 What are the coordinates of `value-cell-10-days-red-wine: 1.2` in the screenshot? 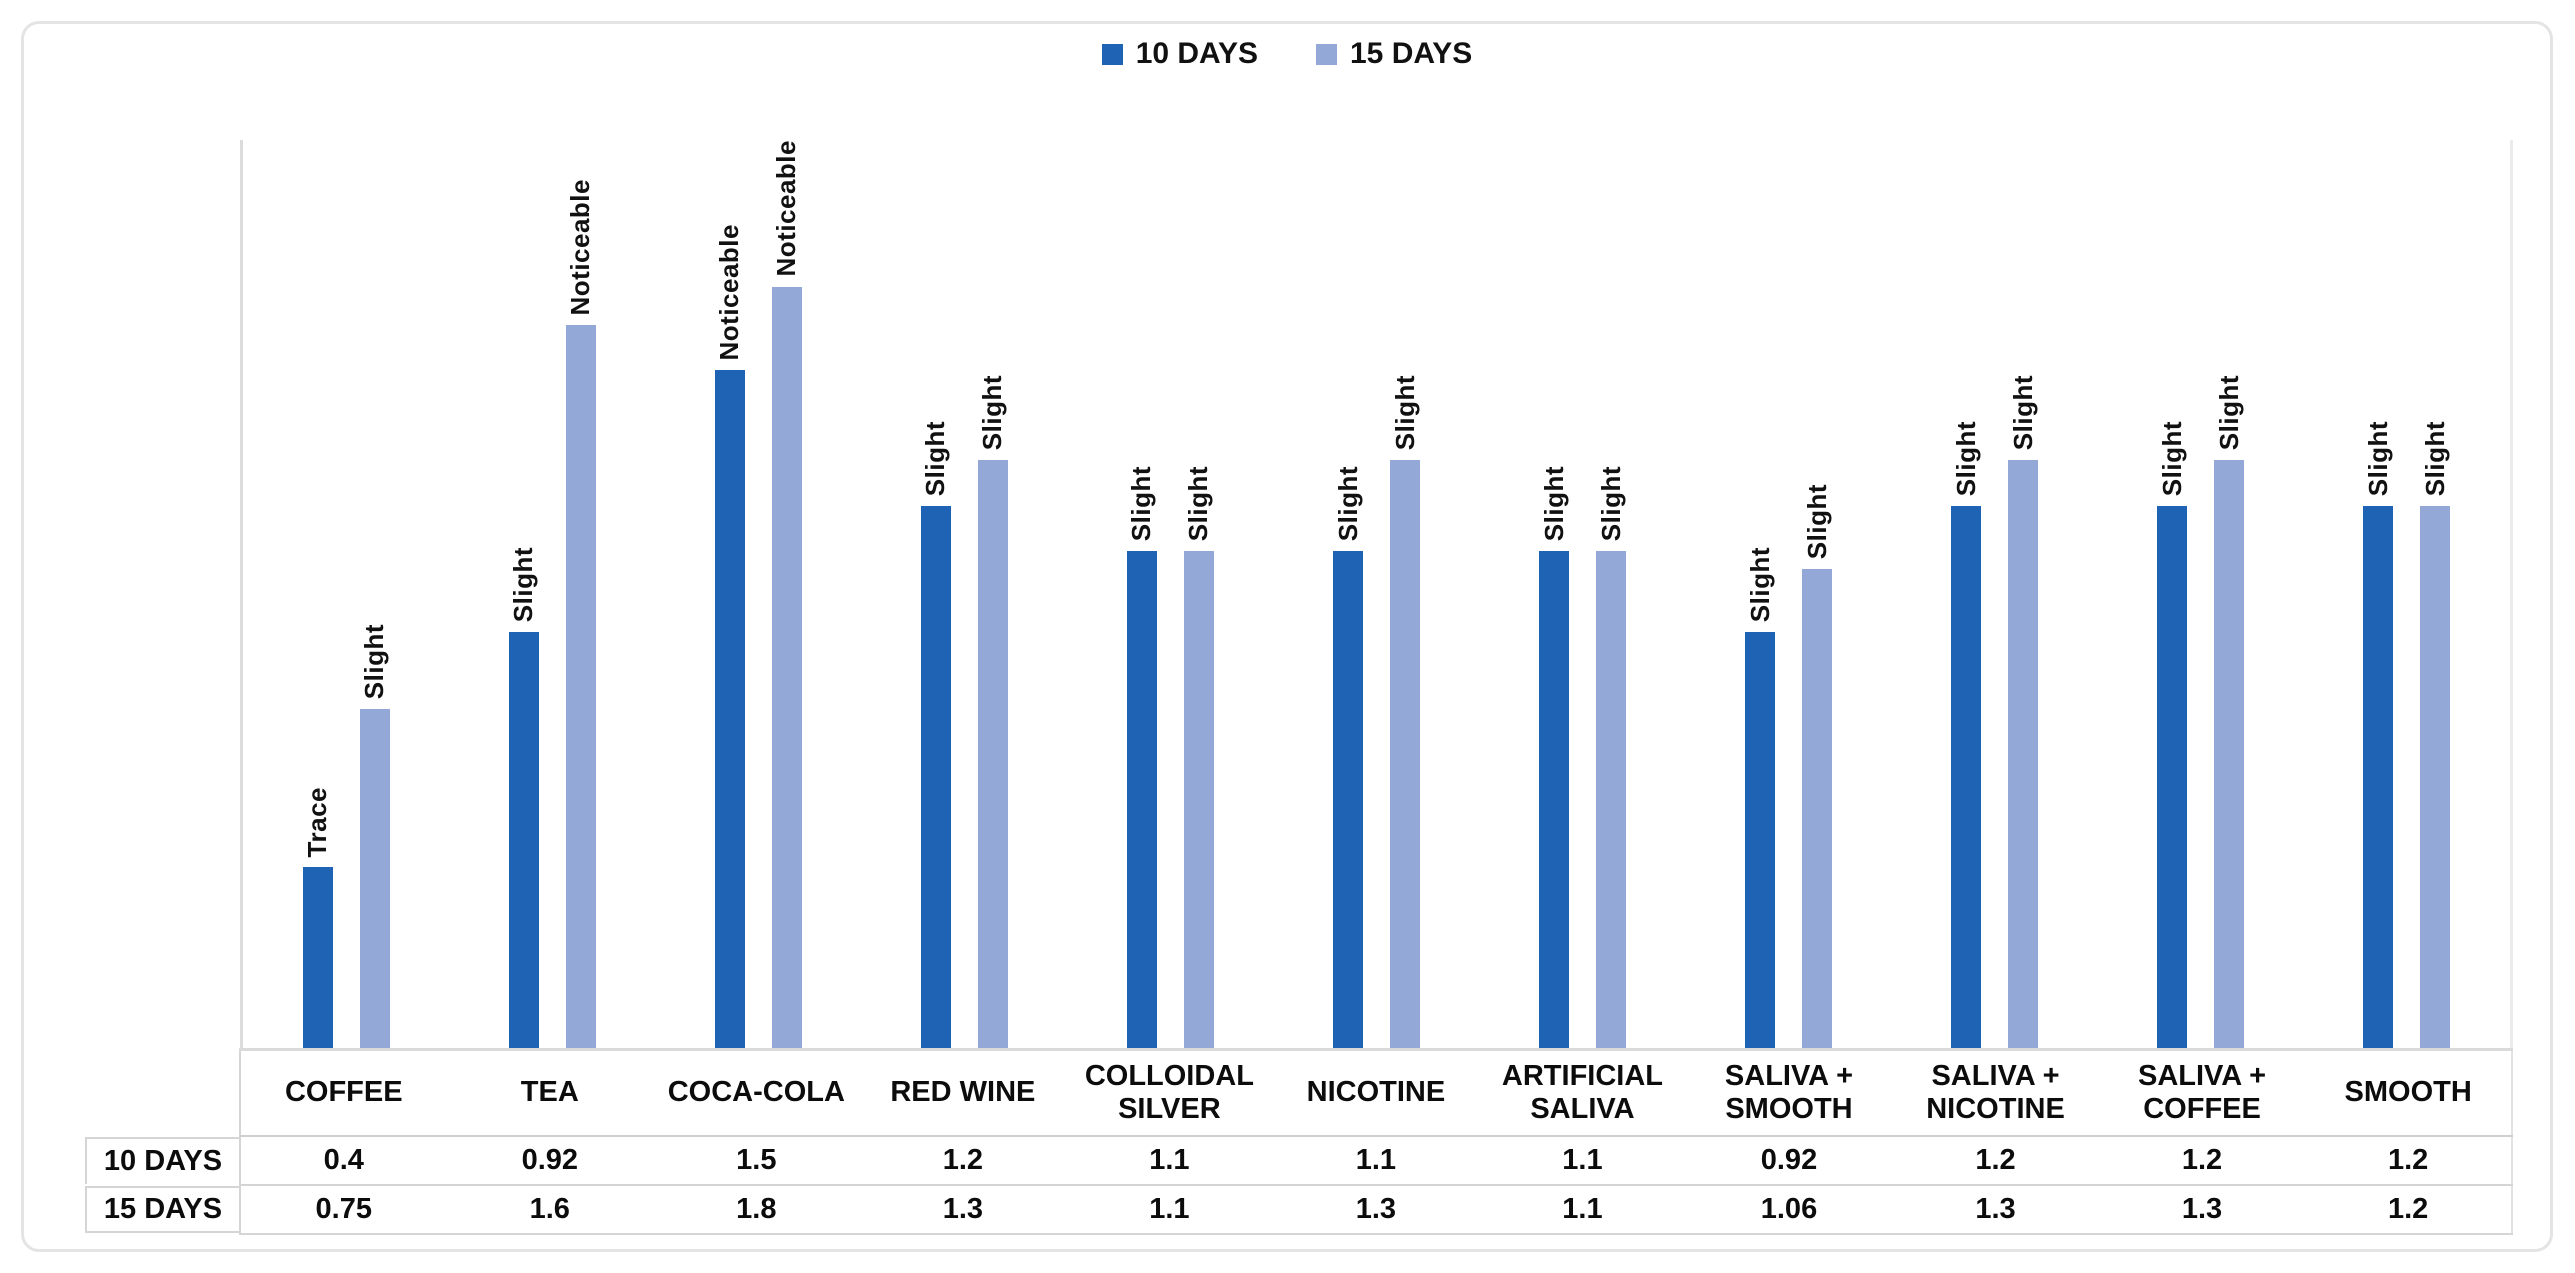 It's located at (963, 1161).